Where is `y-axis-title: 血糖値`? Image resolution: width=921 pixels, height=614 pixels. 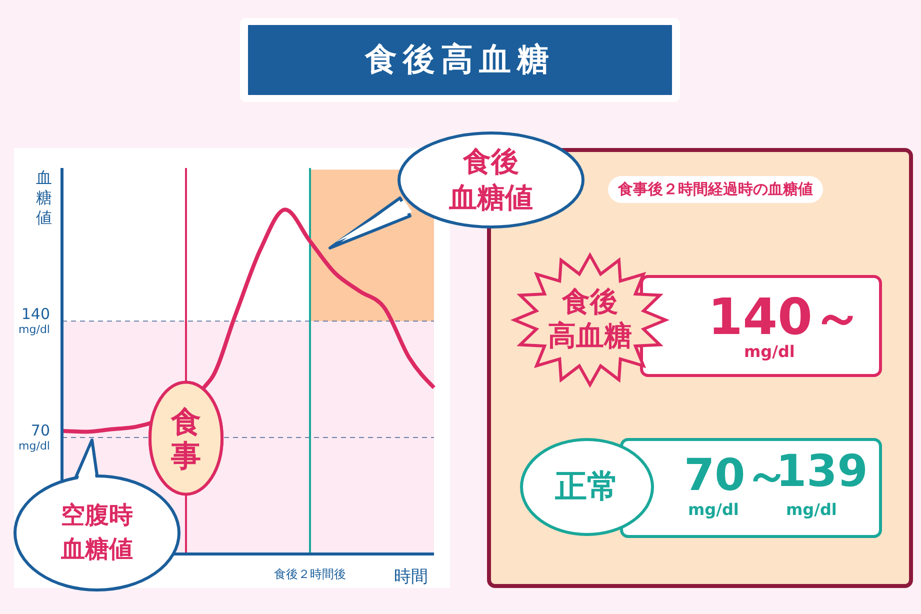
y-axis-title: 血糖値 is located at coordinates (97, 549).